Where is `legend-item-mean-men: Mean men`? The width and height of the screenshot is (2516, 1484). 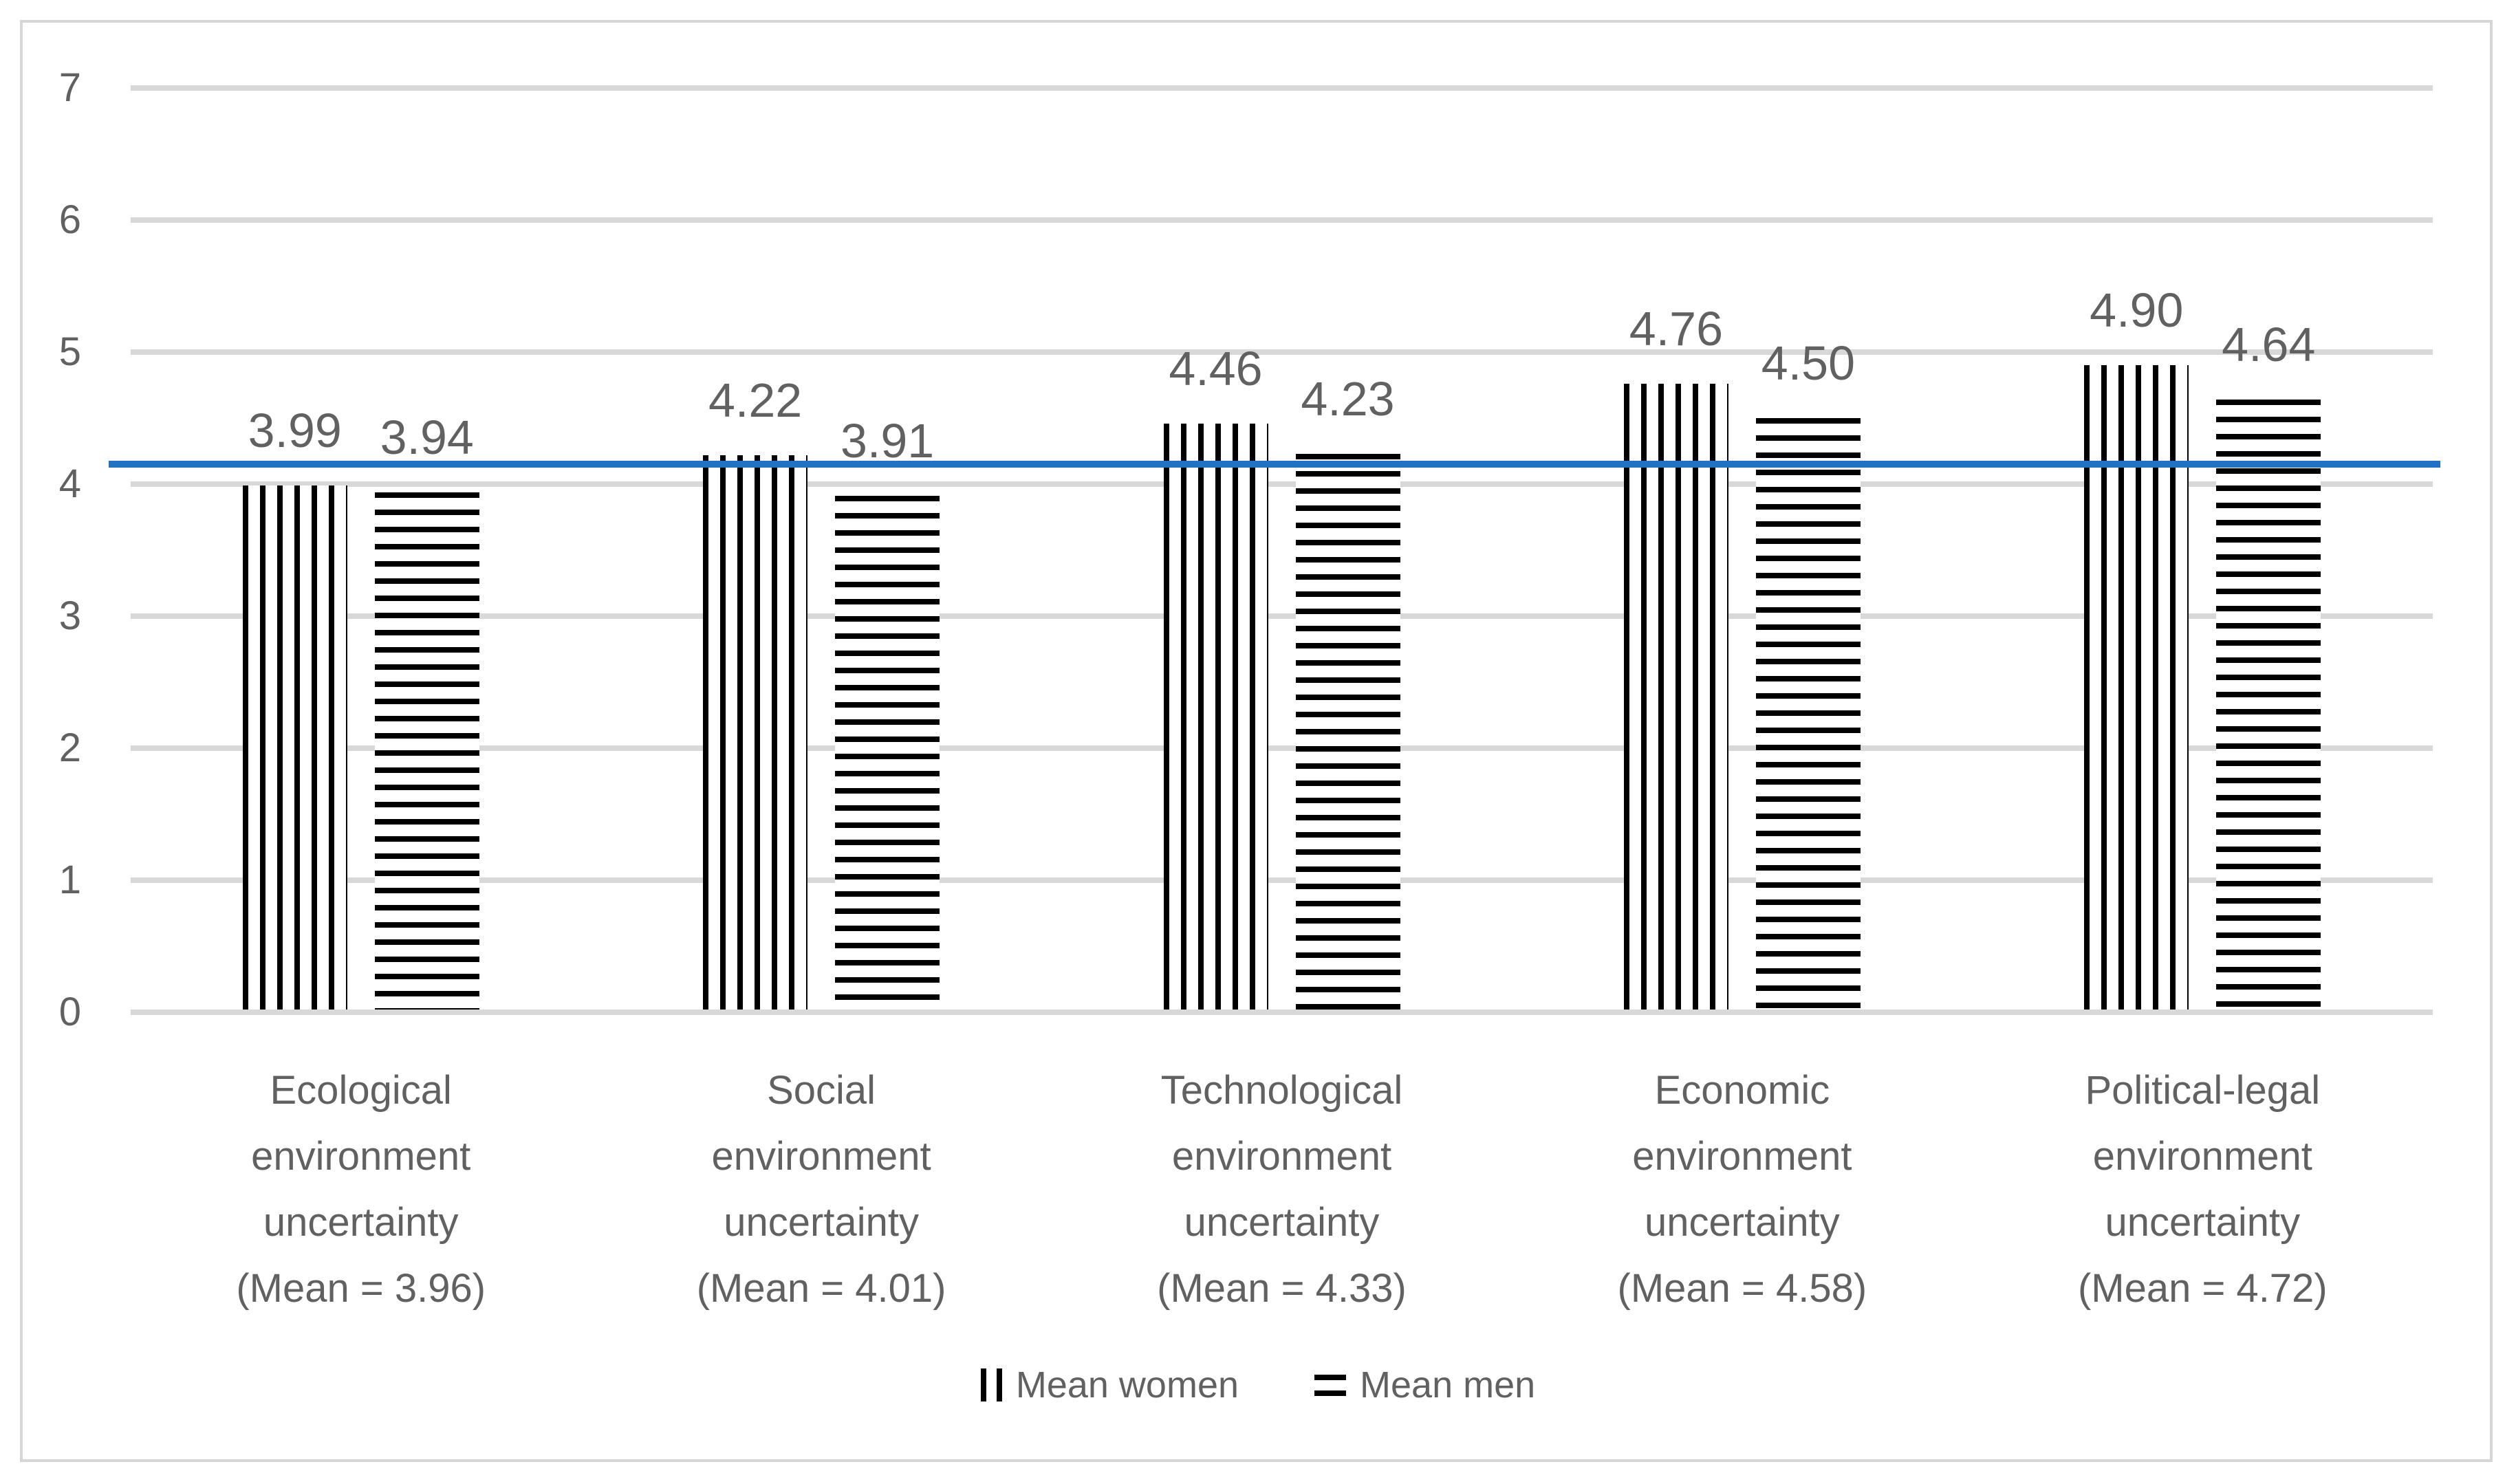 legend-item-mean-men: Mean men is located at coordinates (1425, 1385).